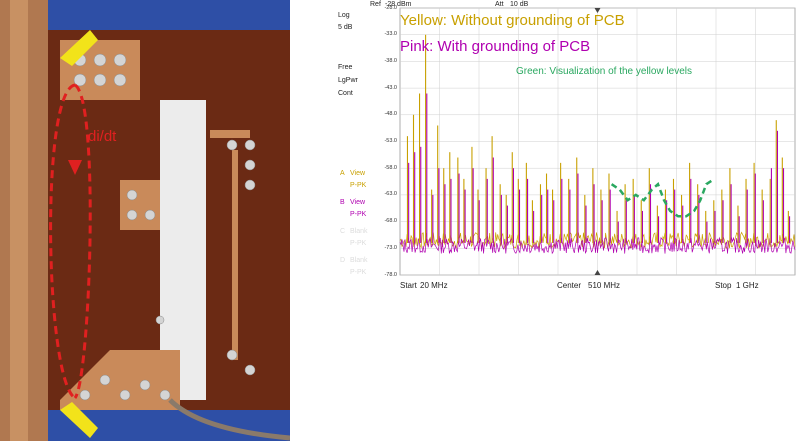 This screenshot has width=800, height=446. I want to click on yellow-noise-floor, so click(597, 240).